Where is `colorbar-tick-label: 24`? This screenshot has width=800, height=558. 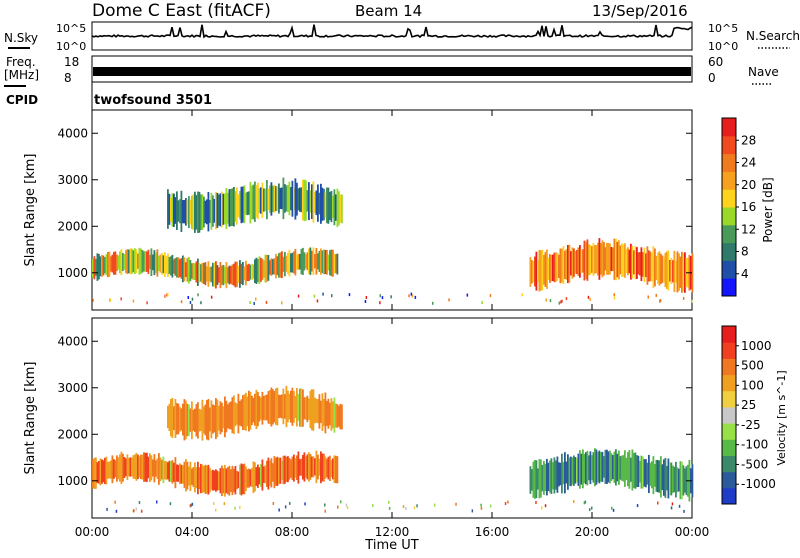
colorbar-tick-label: 24 is located at coordinates (748, 163).